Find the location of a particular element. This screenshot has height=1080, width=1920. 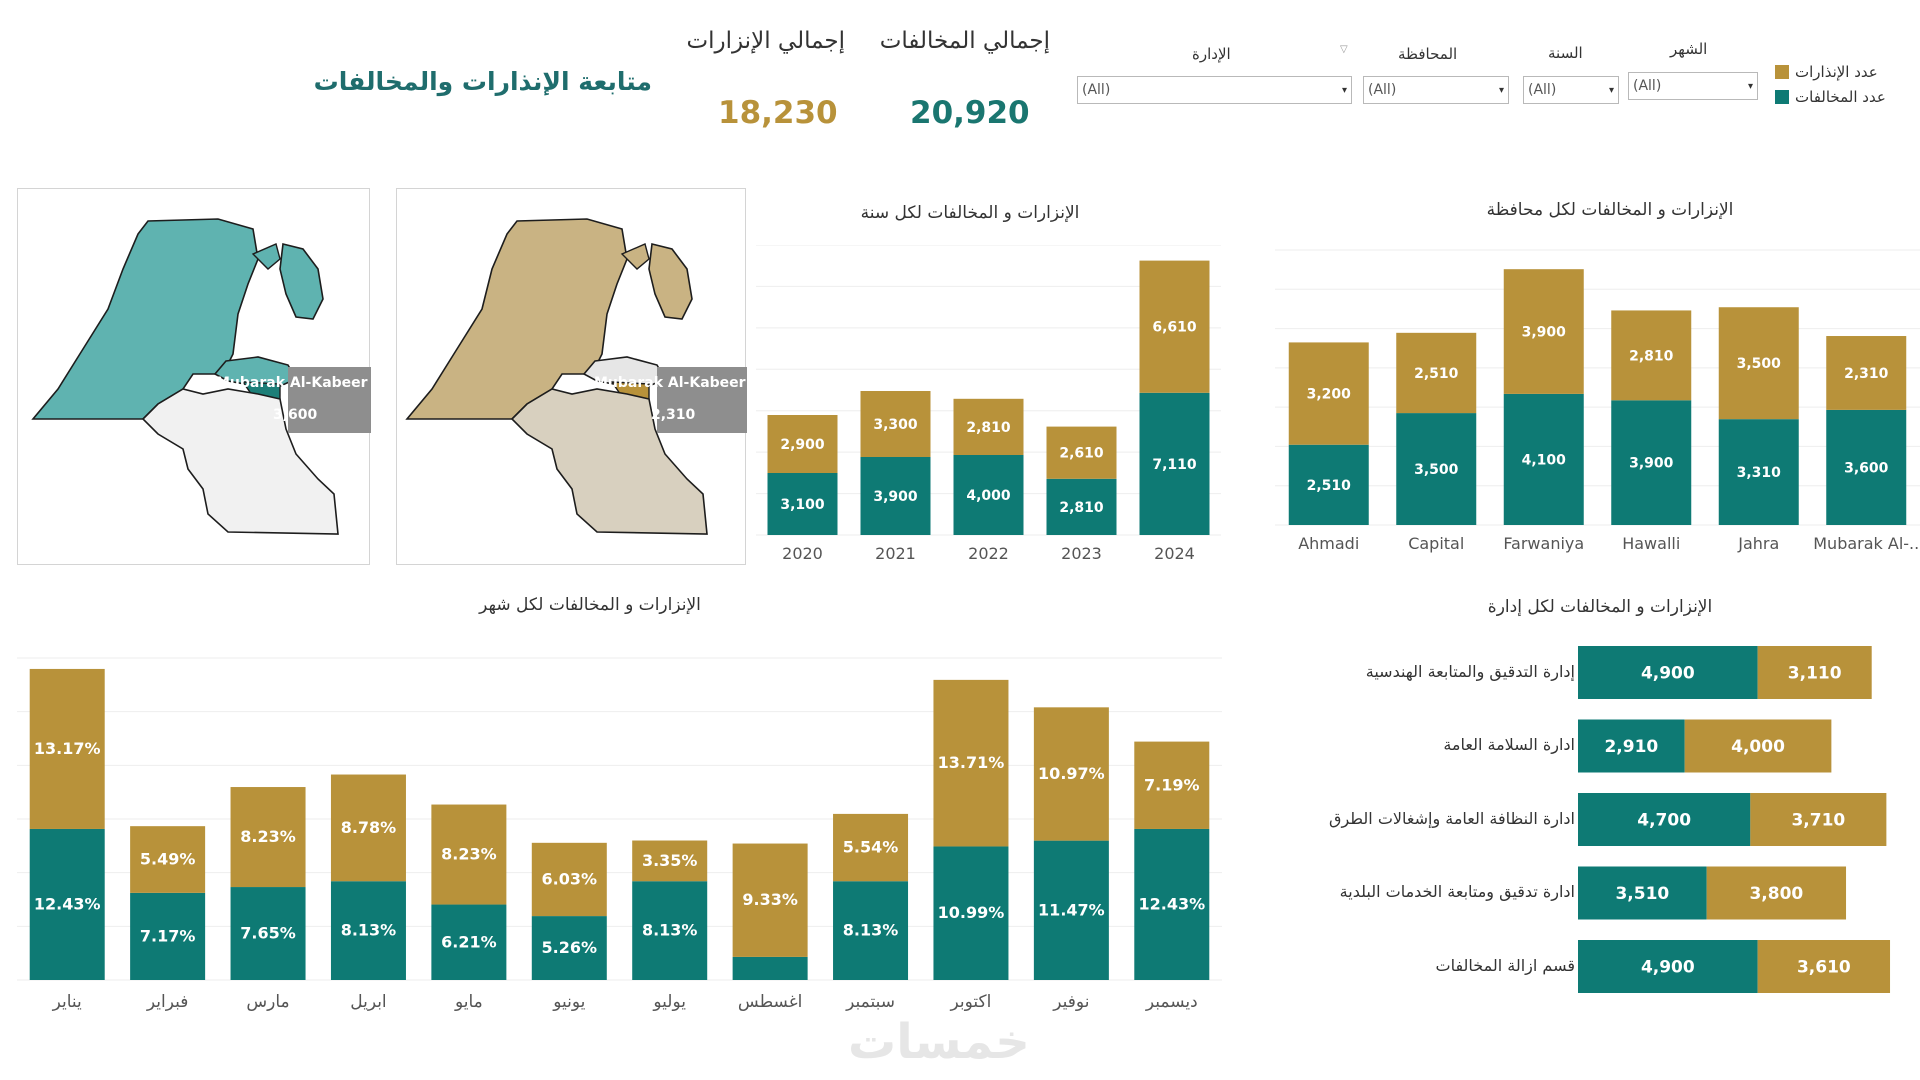

bar-label-warnings: 8.78% is located at coordinates (369, 827).